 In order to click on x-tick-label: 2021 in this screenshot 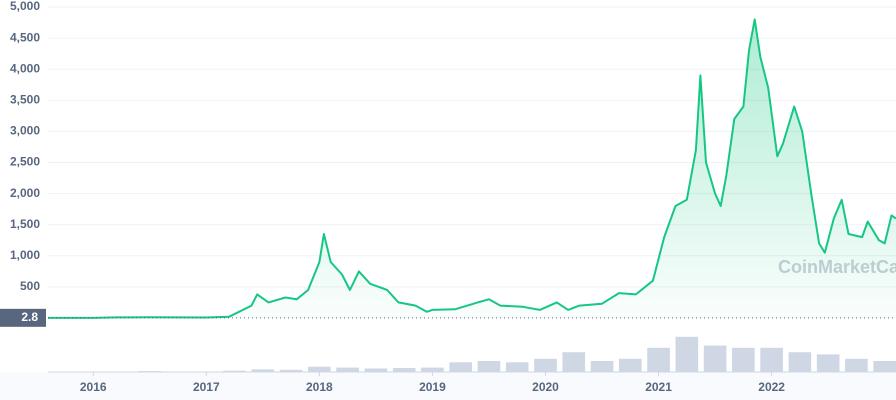, I will do `click(658, 387)`.